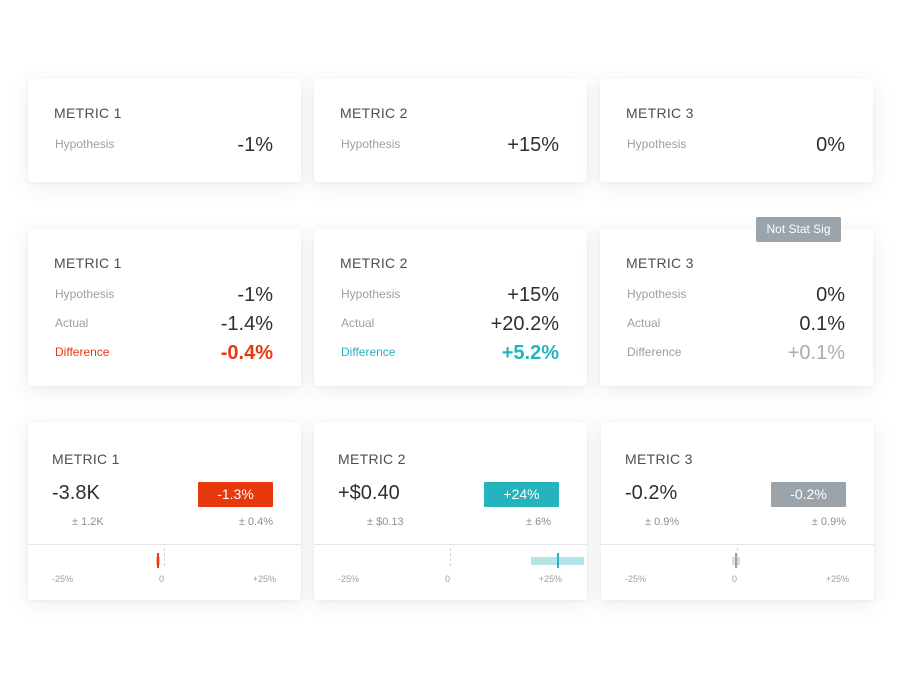 The width and height of the screenshot is (900, 675). Describe the element at coordinates (538, 522) in the screenshot. I see `change-error: ± 6%` at that location.